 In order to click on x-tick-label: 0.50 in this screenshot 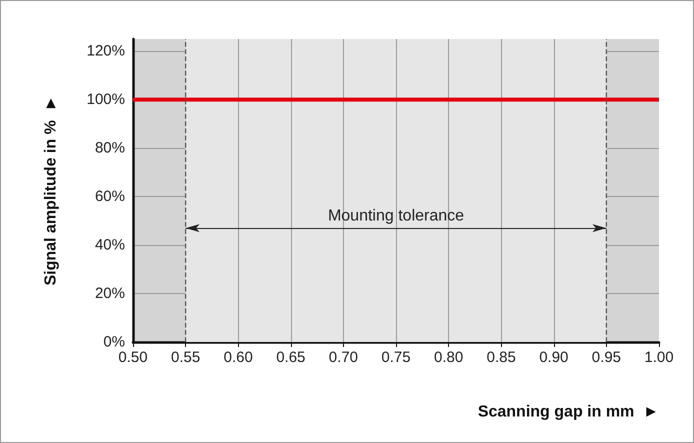, I will do `click(133, 357)`.